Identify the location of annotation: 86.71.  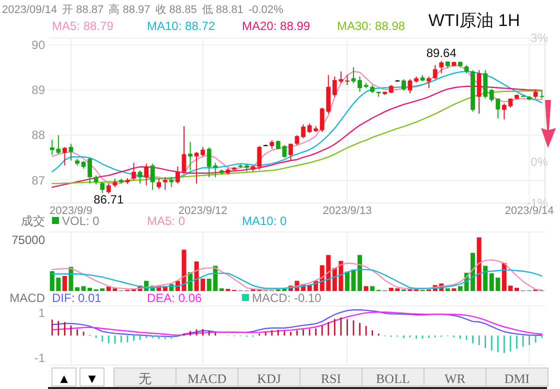
(109, 199).